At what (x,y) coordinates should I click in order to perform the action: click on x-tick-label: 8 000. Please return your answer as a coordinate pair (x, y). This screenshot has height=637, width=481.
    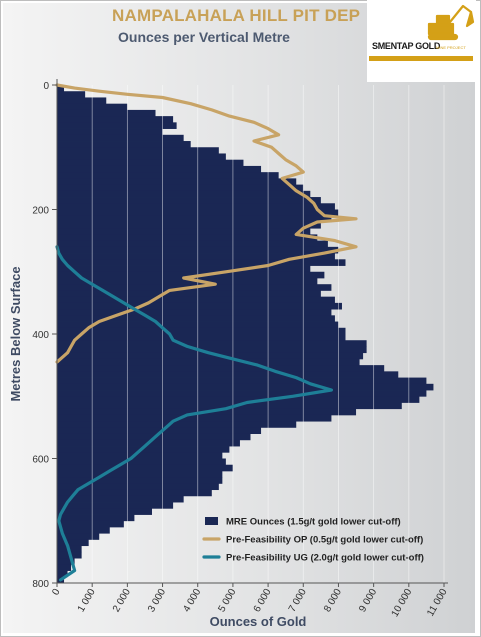
    Looking at the image, I should click on (333, 601).